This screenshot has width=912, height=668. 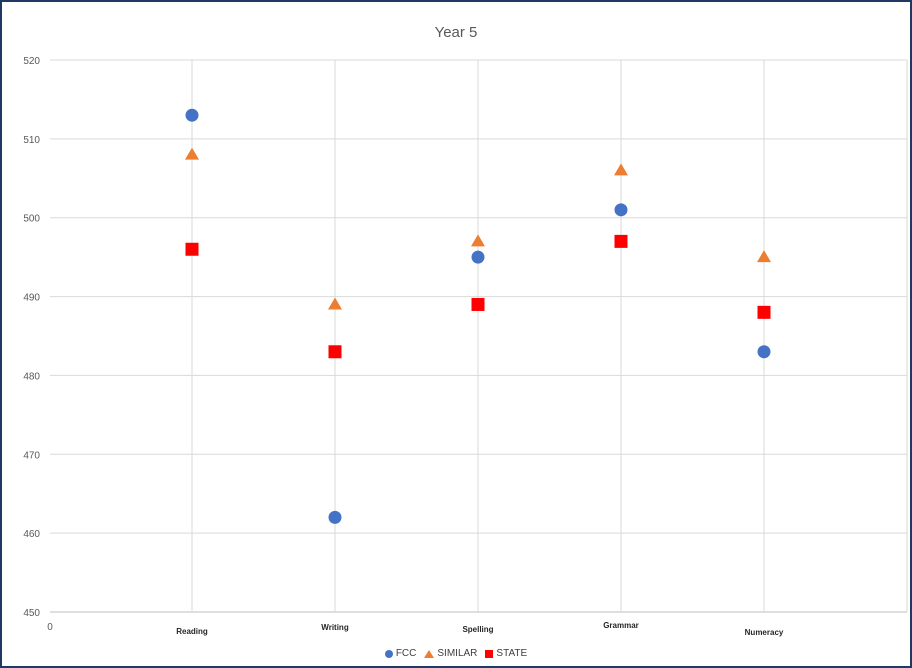 I want to click on y-tick-label: 460, so click(x=31, y=534).